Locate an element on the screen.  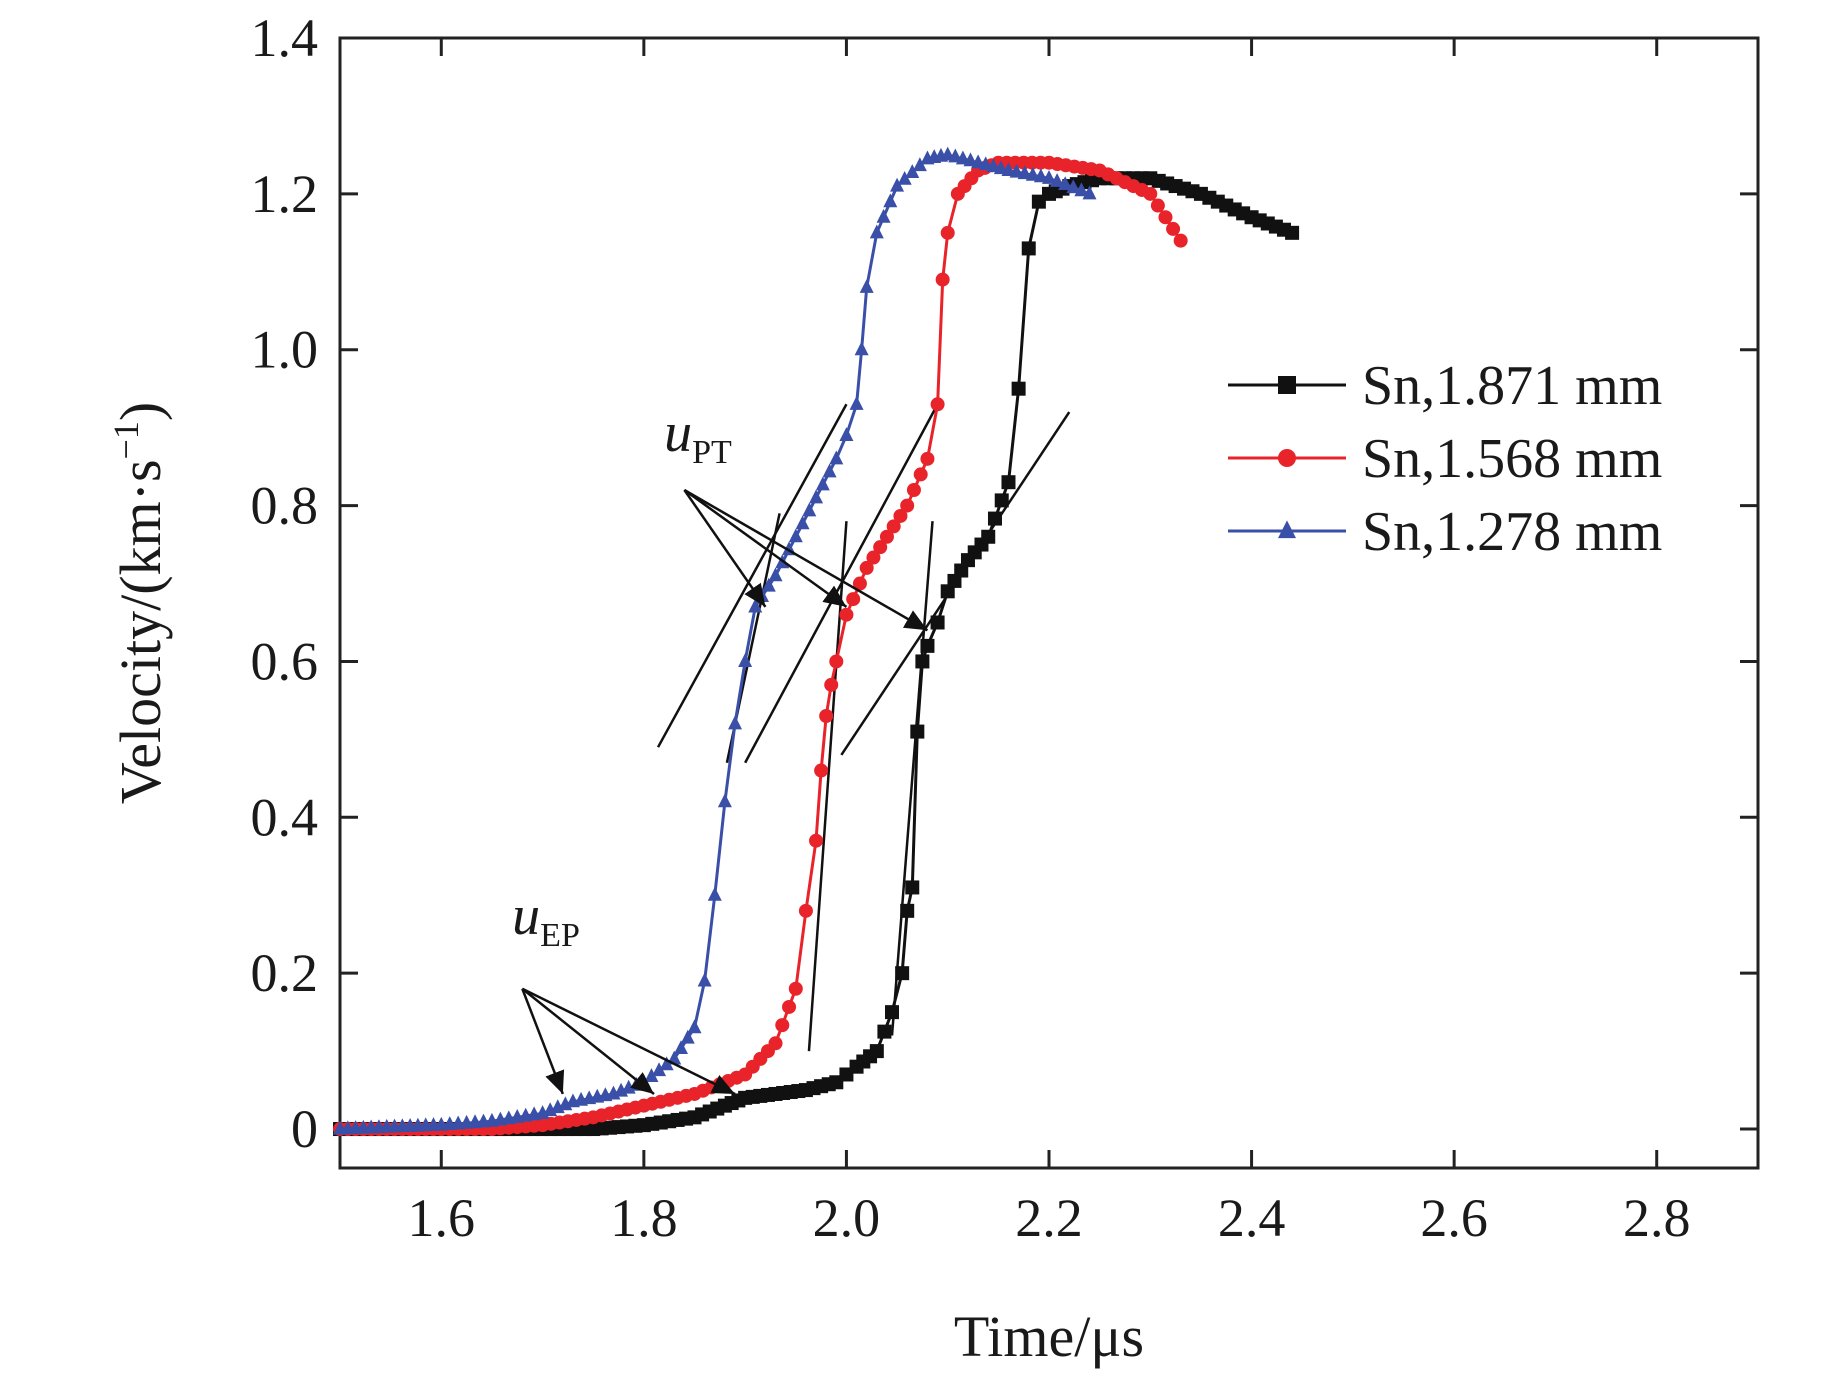
x-tick-label: 1.6 is located at coordinates (442, 1218).